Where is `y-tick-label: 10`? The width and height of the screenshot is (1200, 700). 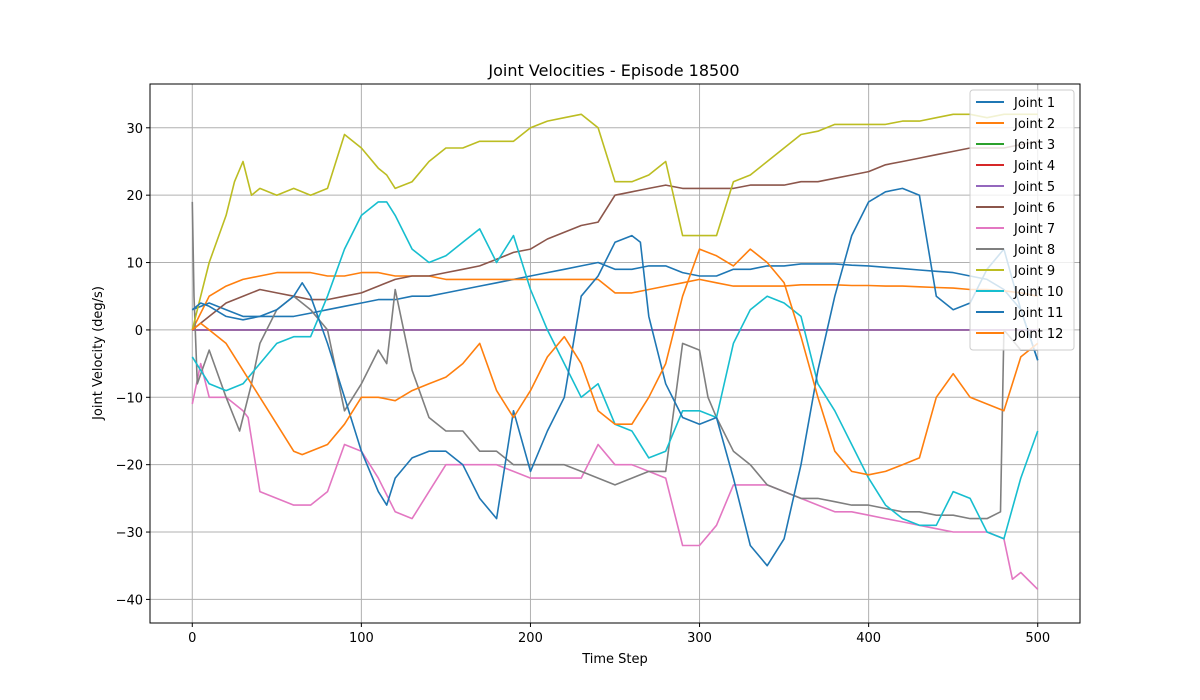
y-tick-label: 10 is located at coordinates (134, 264).